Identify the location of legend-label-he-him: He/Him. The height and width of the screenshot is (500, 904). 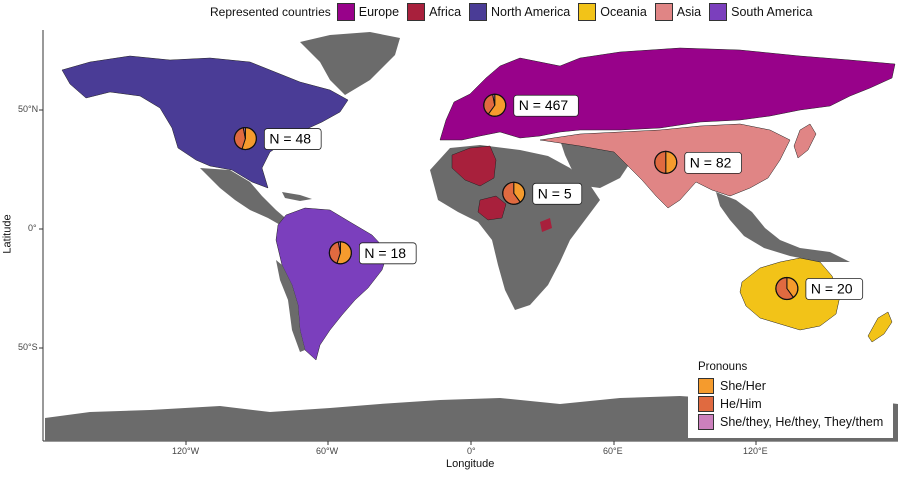
(741, 404).